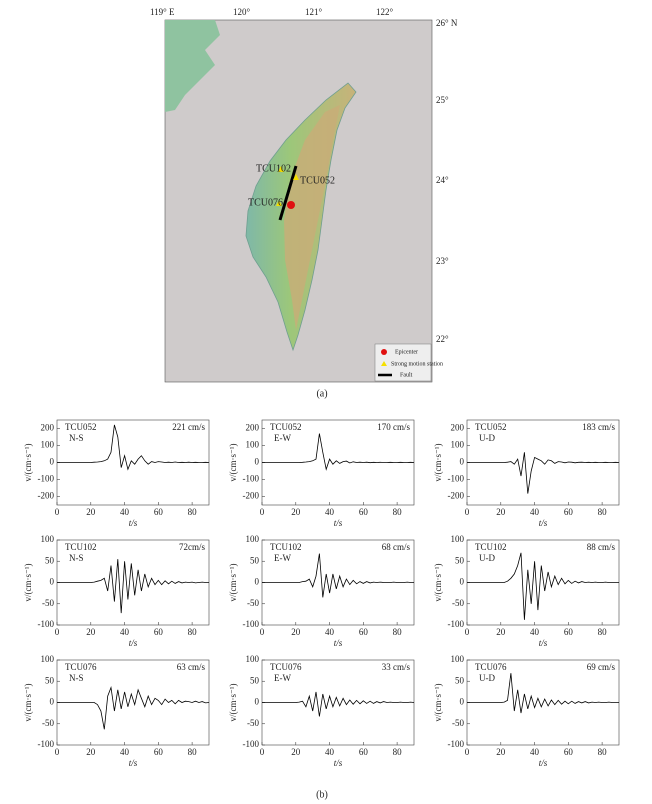  What do you see at coordinates (491, 667) in the screenshot?
I see `station-name: TCU076` at bounding box center [491, 667].